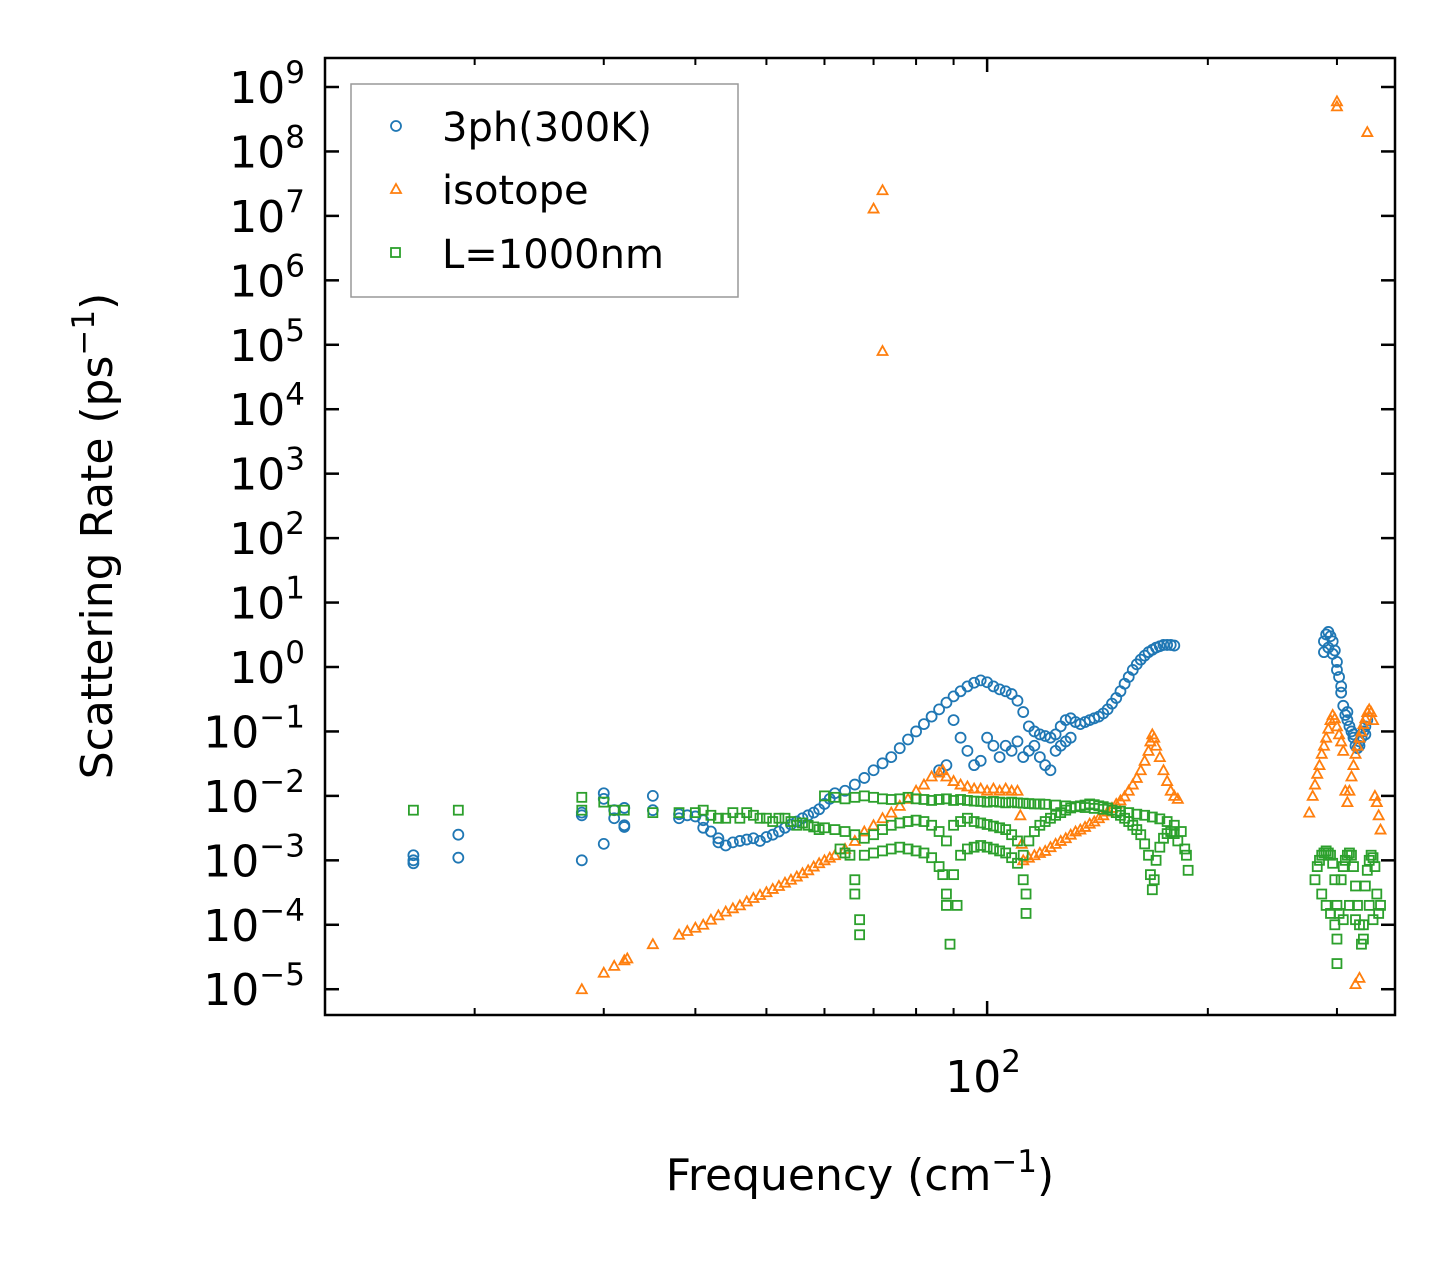 The width and height of the screenshot is (1455, 1265). What do you see at coordinates (983, 1073) in the screenshot?
I see `x-tick-label: 102` at bounding box center [983, 1073].